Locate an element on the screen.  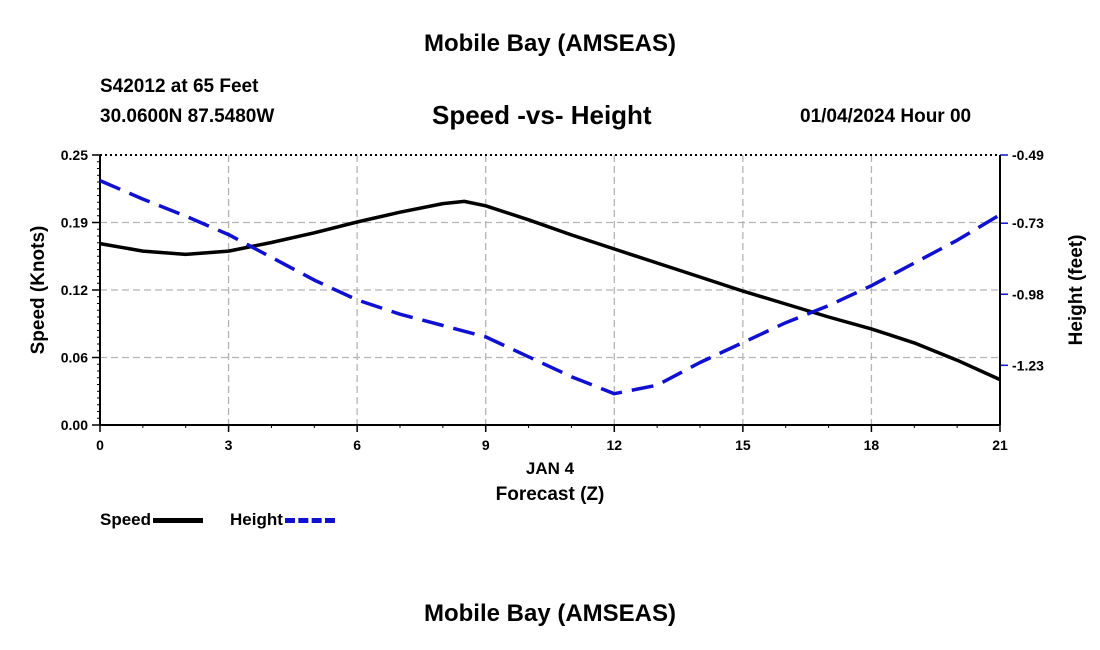
y-axis-label: Speed (Knots) is located at coordinates (38, 290).